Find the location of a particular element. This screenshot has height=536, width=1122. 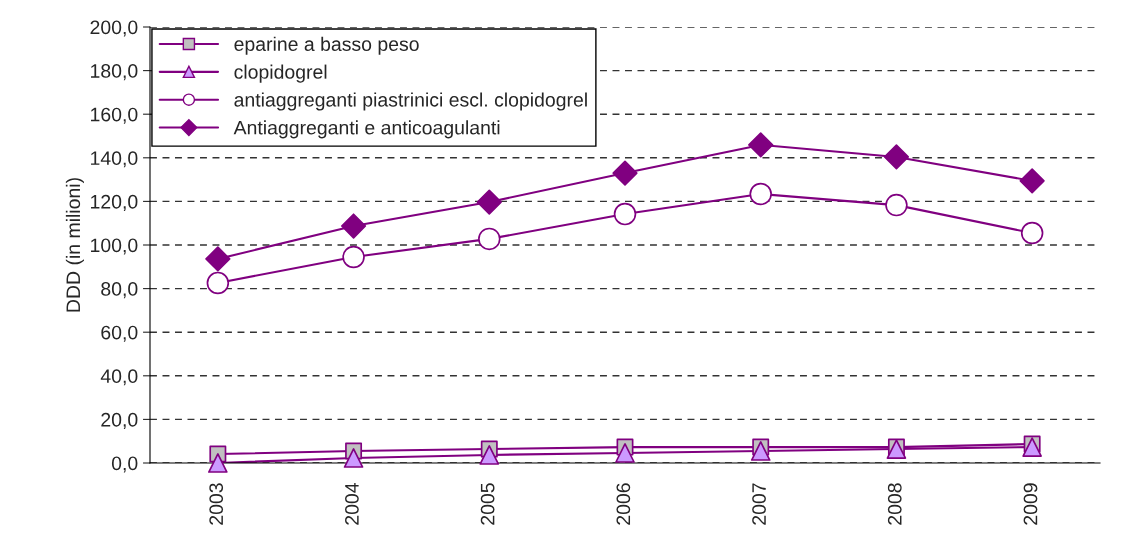

x-tick-label: 2004 is located at coordinates (352, 504).